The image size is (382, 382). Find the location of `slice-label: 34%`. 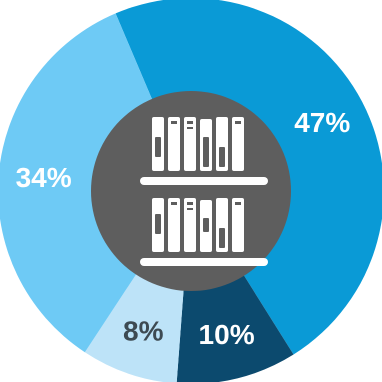

slice-label: 34% is located at coordinates (44, 177).